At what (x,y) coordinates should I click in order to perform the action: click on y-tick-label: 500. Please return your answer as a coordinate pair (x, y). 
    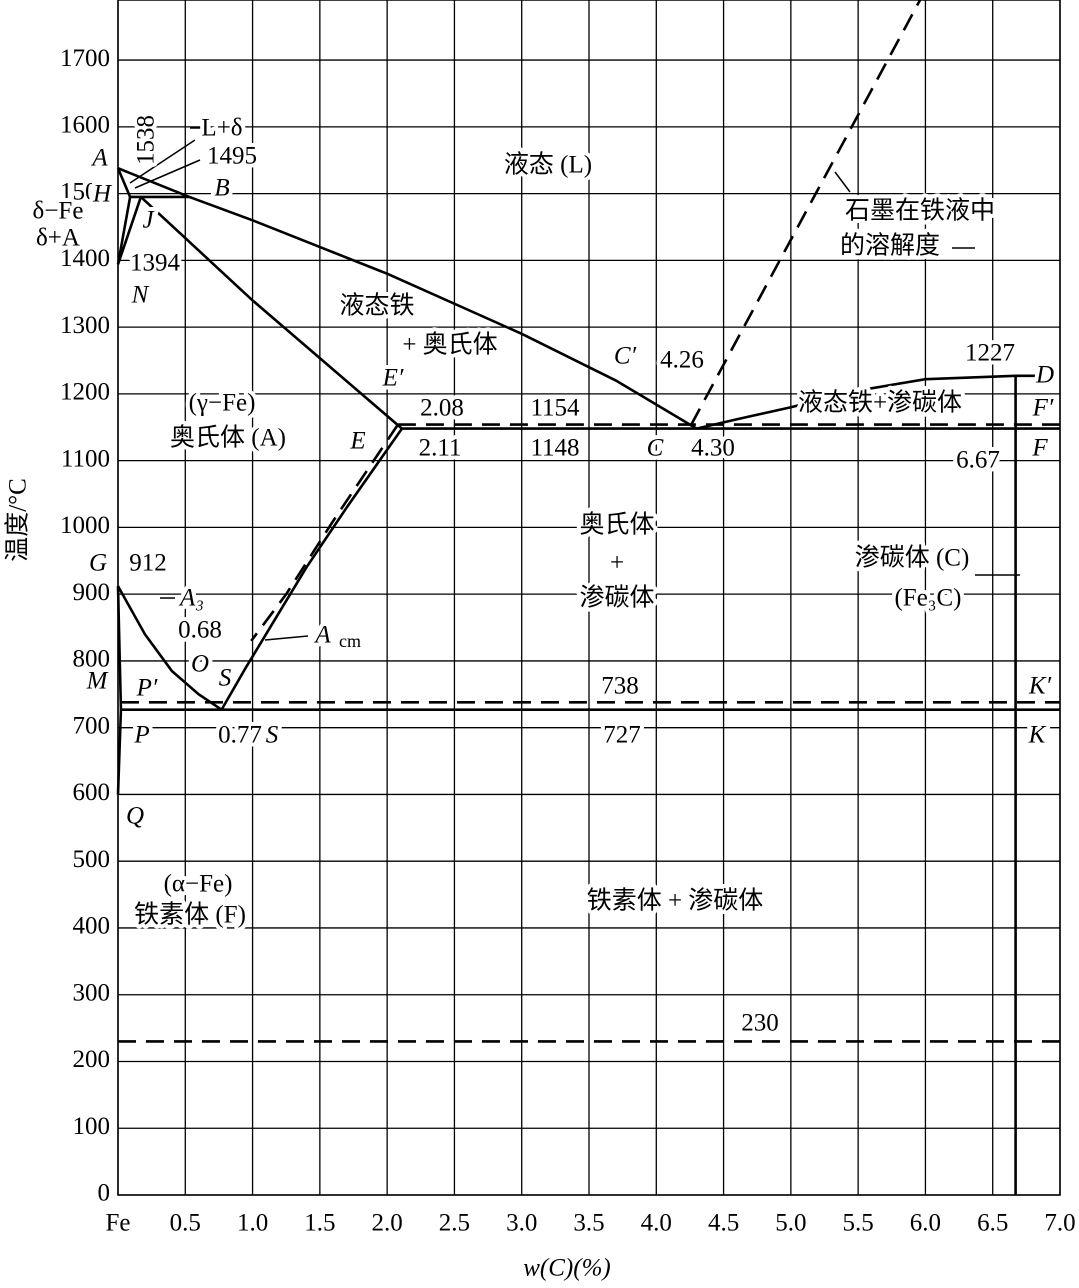
    Looking at the image, I should click on (92, 859).